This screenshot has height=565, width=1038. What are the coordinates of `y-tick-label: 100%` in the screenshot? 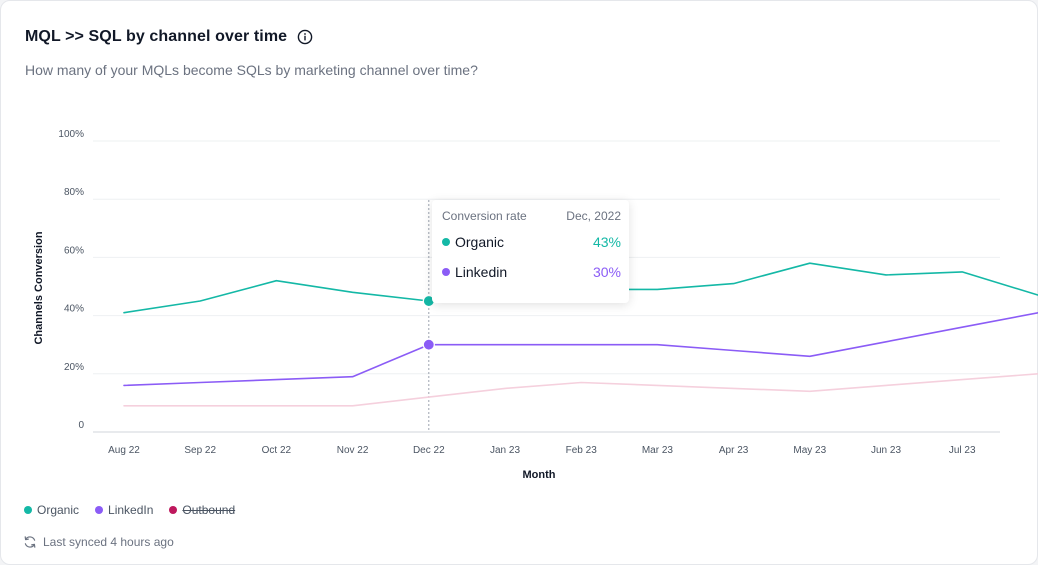 It's located at (71, 134).